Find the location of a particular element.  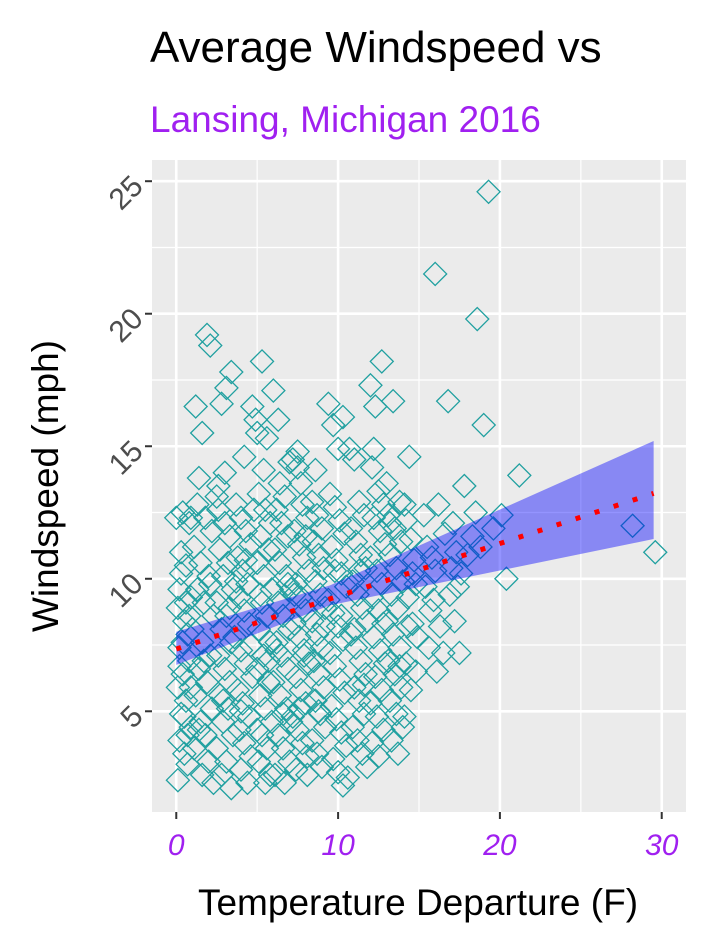

y-tick-label: 5 is located at coordinates (132, 717).